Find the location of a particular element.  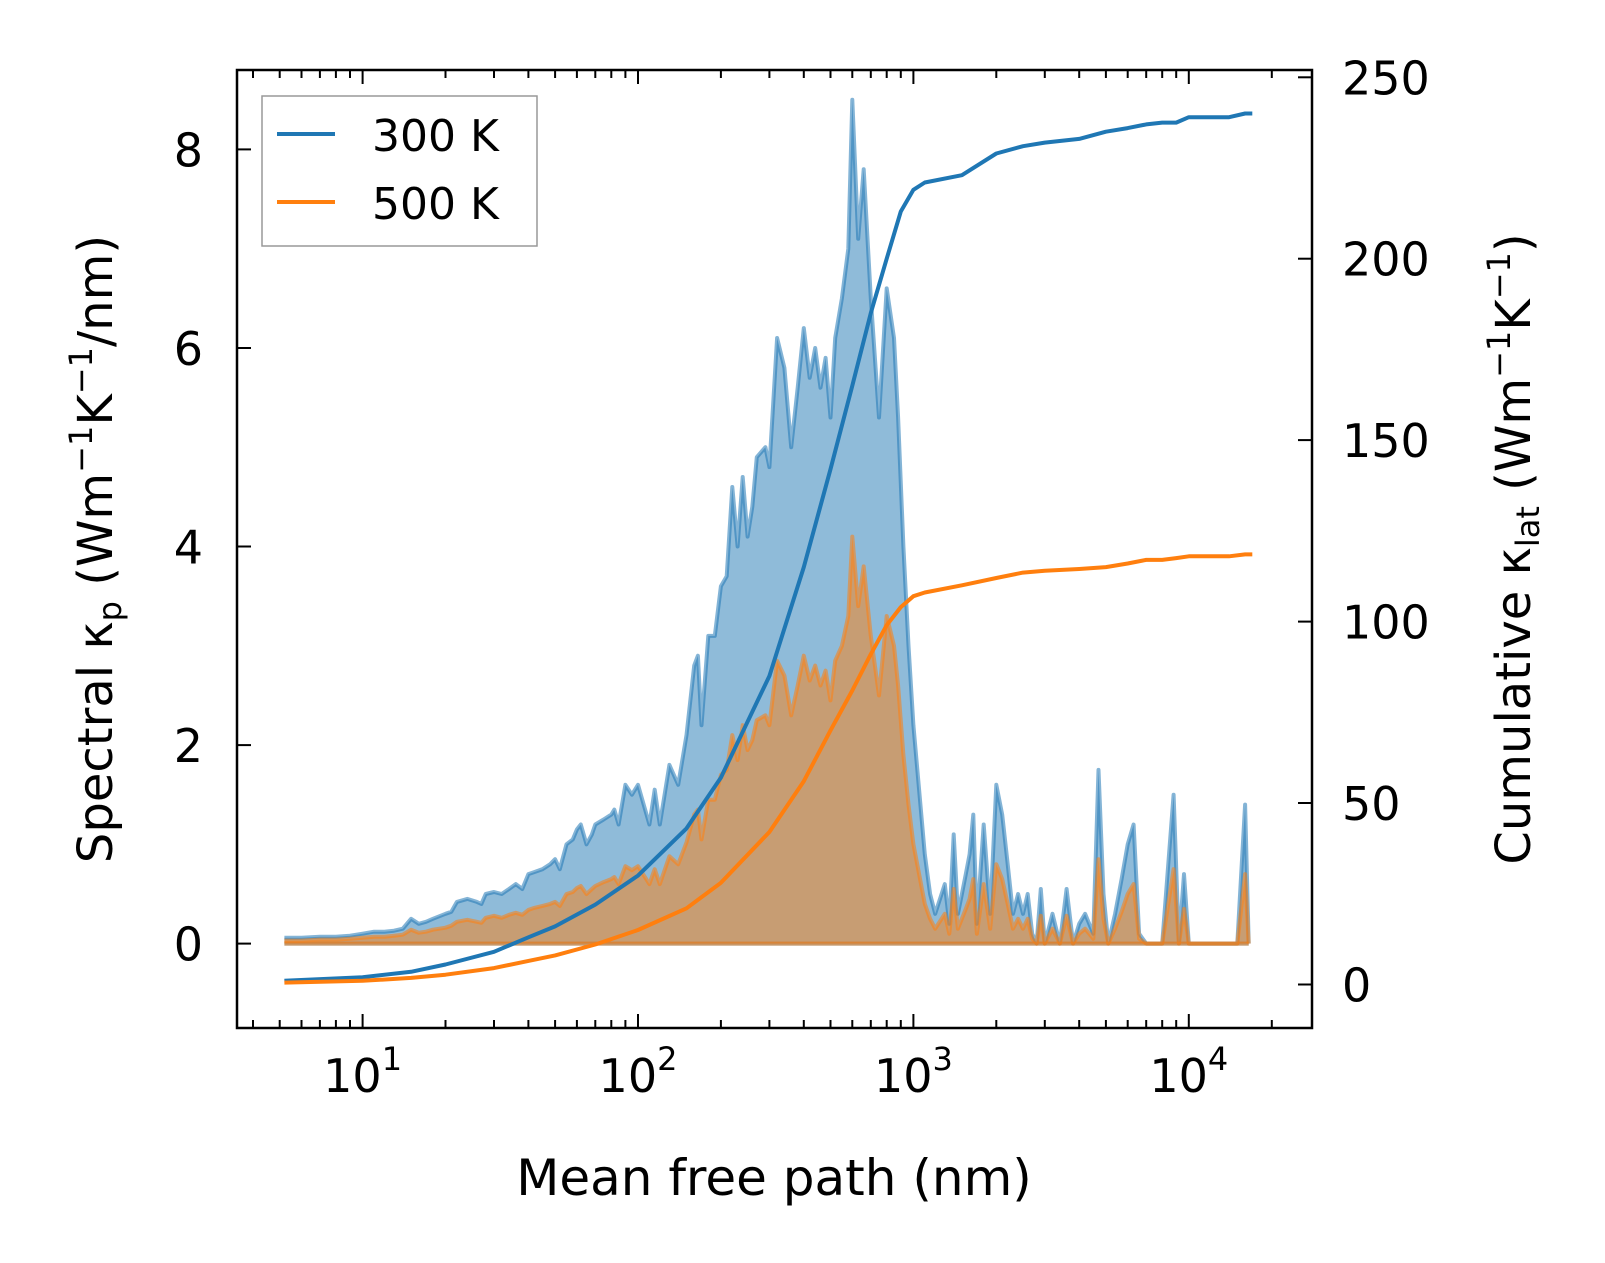

y-right-tick-label: 150 is located at coordinates (1386, 441).